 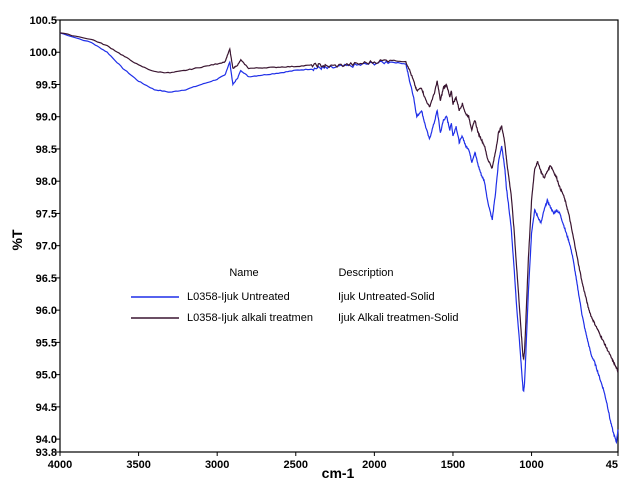 What do you see at coordinates (374, 465) in the screenshot?
I see `x-tick-label: 2000` at bounding box center [374, 465].